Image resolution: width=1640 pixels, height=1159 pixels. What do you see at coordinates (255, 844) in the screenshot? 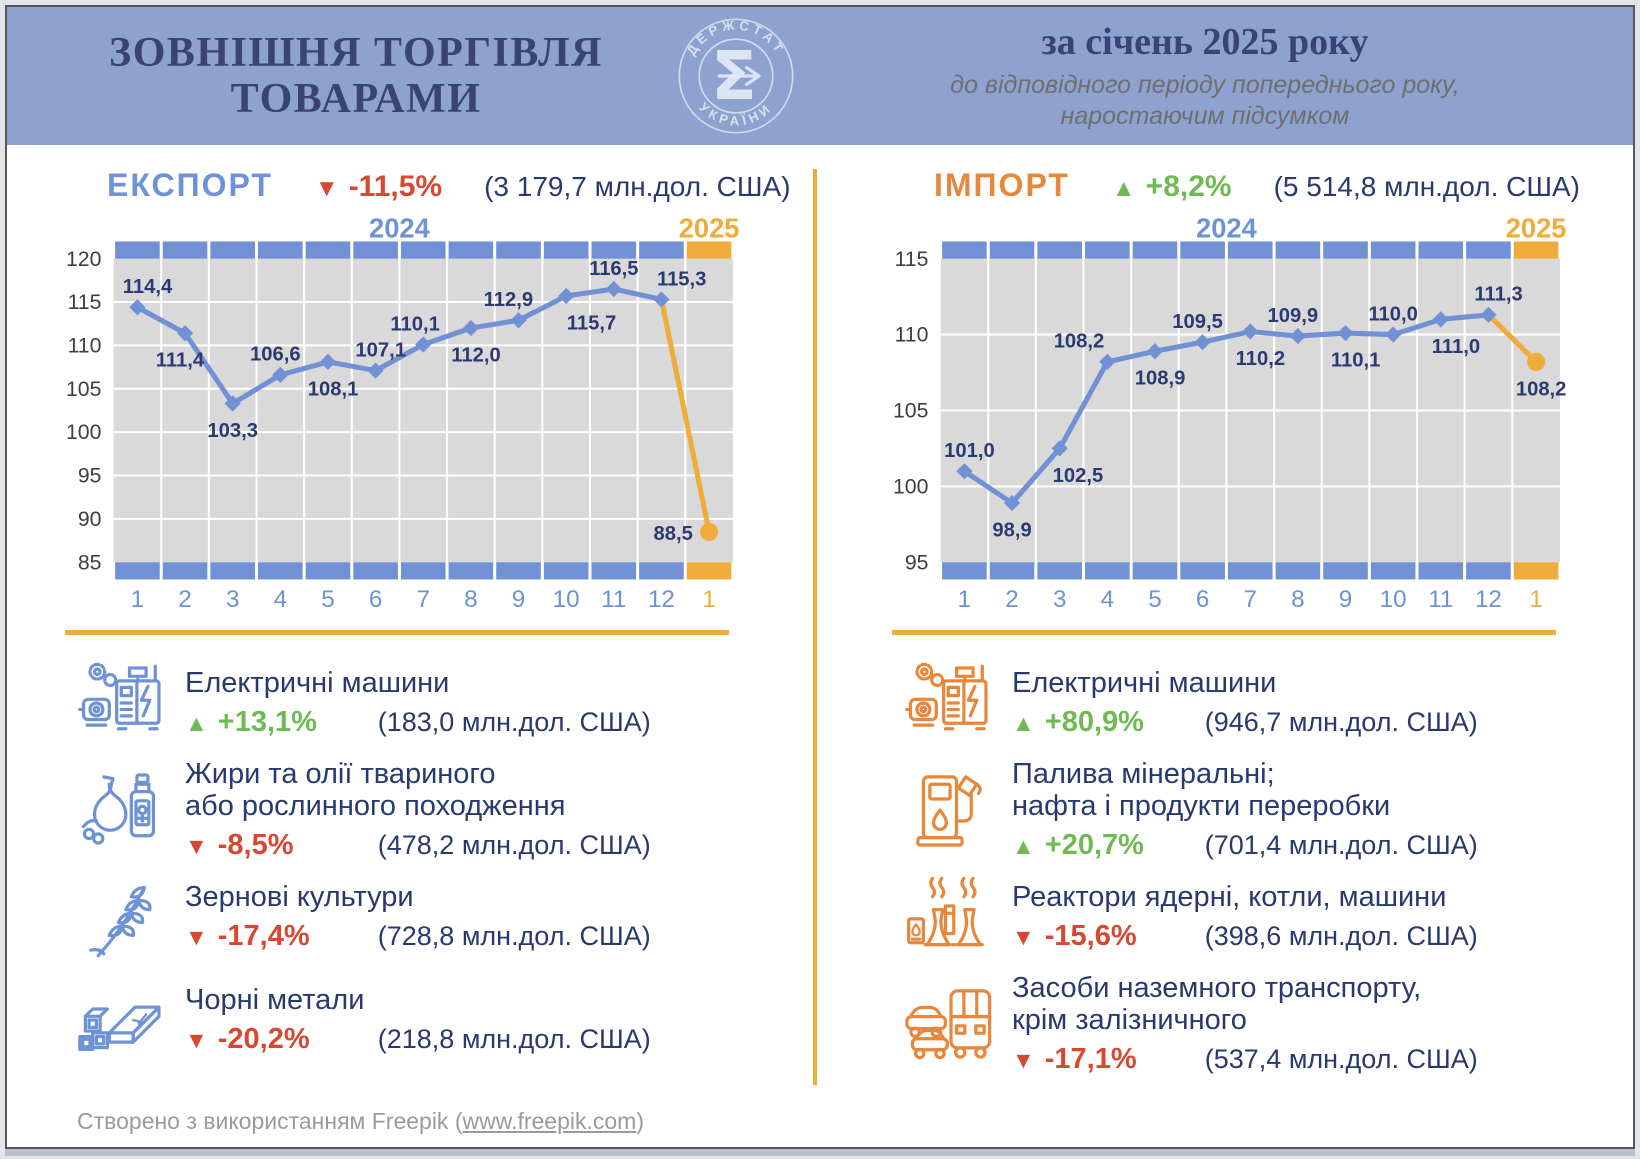
I see `trend-percent: -8,5%` at bounding box center [255, 844].